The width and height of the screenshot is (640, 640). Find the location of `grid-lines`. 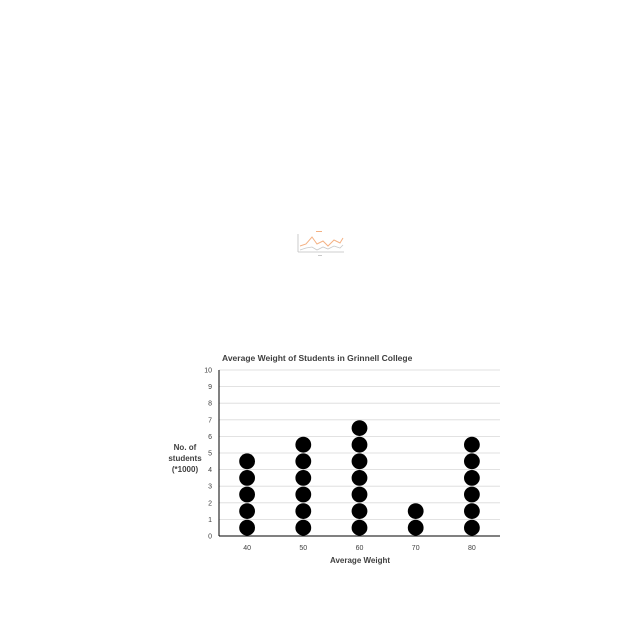

grid-lines is located at coordinates (359, 444).